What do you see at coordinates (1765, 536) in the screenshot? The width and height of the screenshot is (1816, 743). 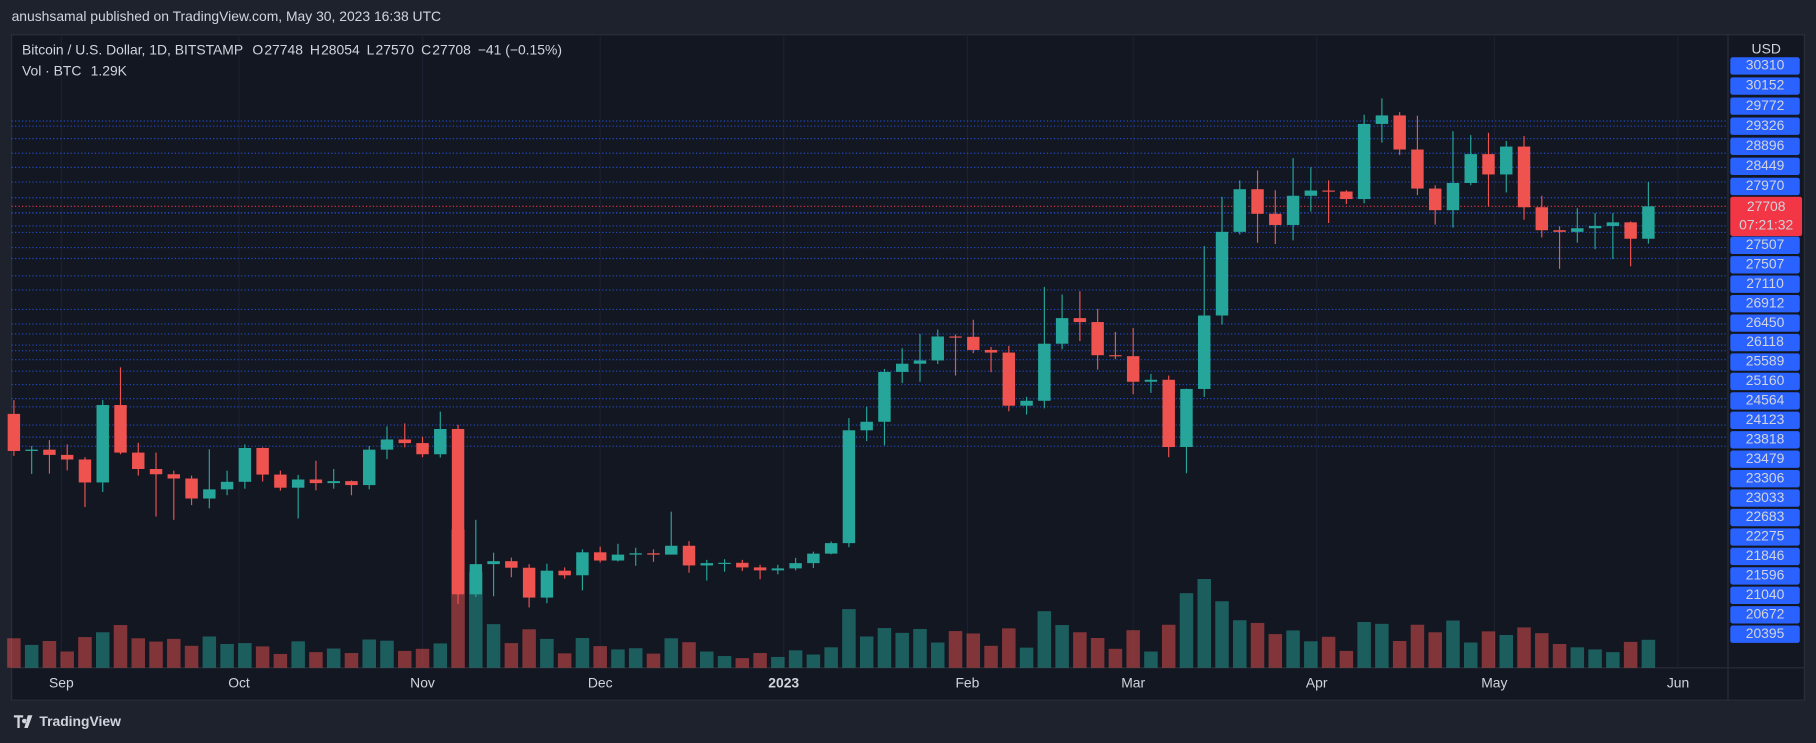 I see `price-line-label: 22275` at bounding box center [1765, 536].